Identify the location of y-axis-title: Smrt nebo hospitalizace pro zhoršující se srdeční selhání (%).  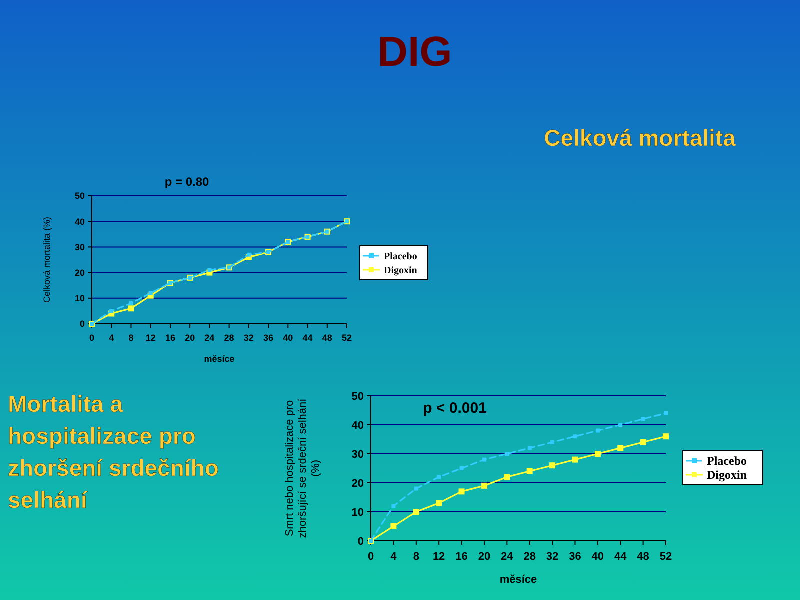
(303, 468).